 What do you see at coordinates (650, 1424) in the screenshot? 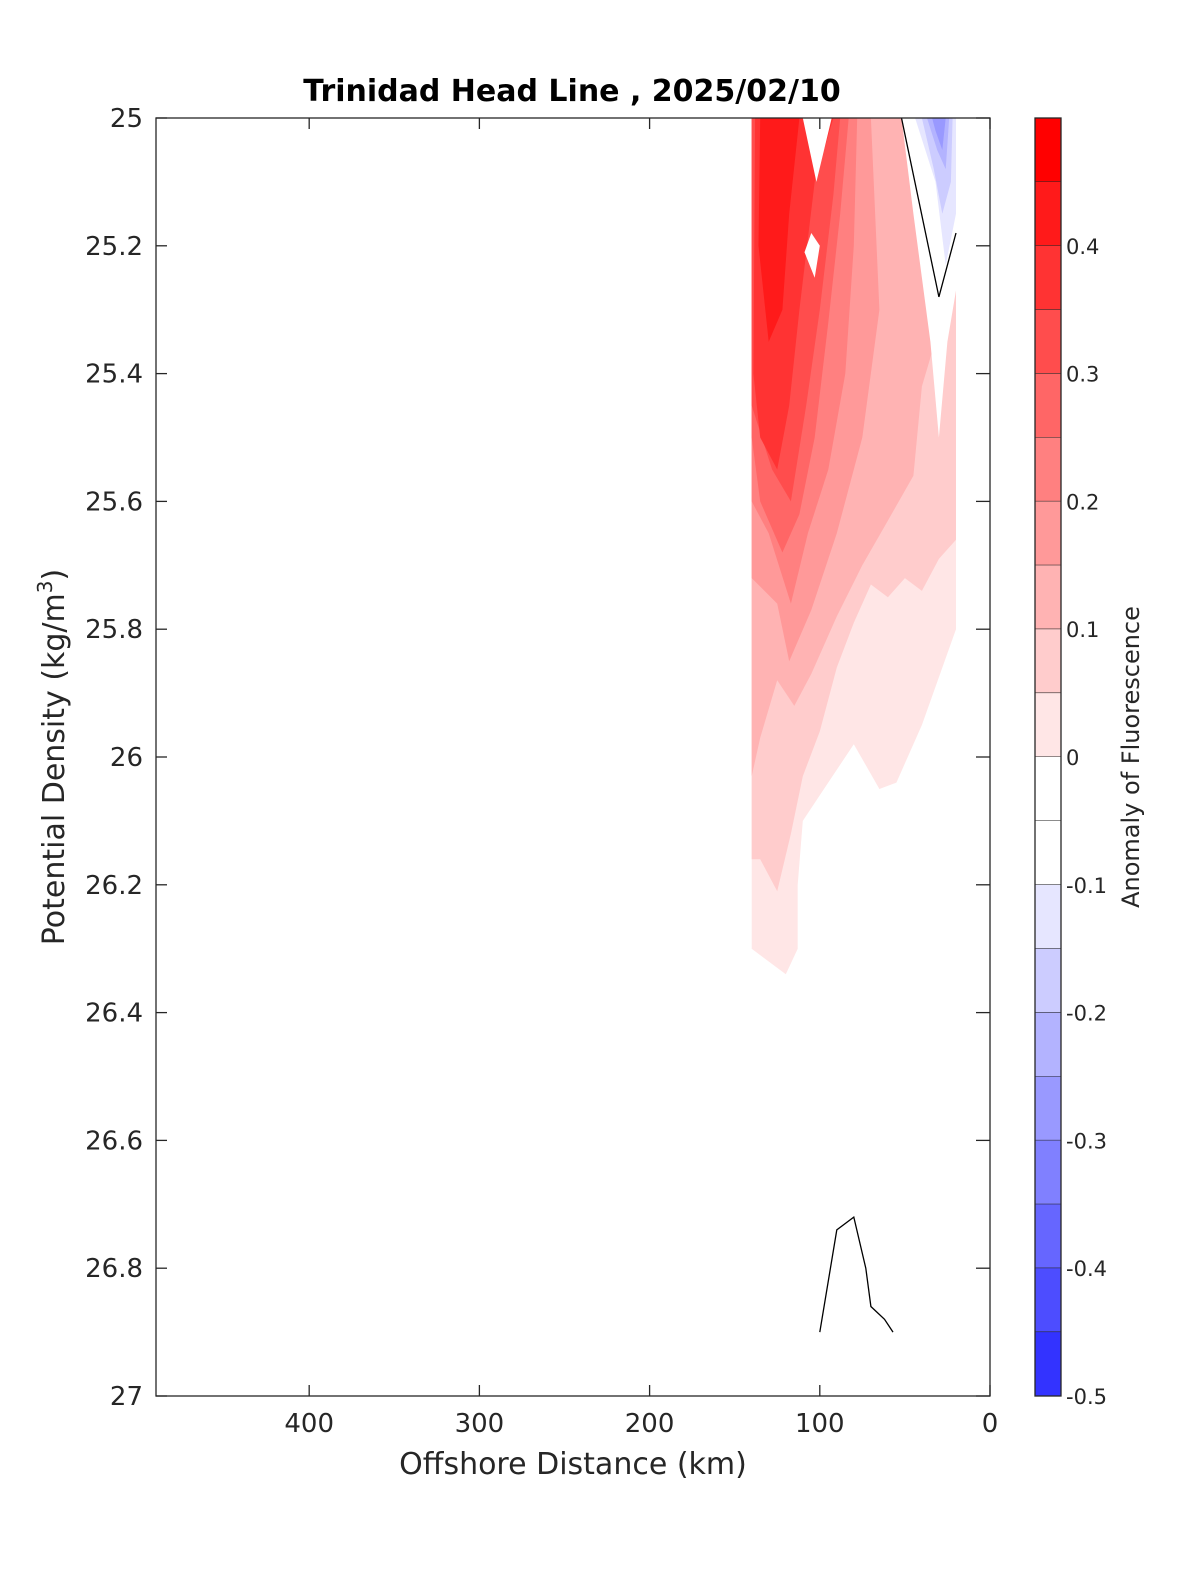
I see `x-tick-label: 200` at bounding box center [650, 1424].